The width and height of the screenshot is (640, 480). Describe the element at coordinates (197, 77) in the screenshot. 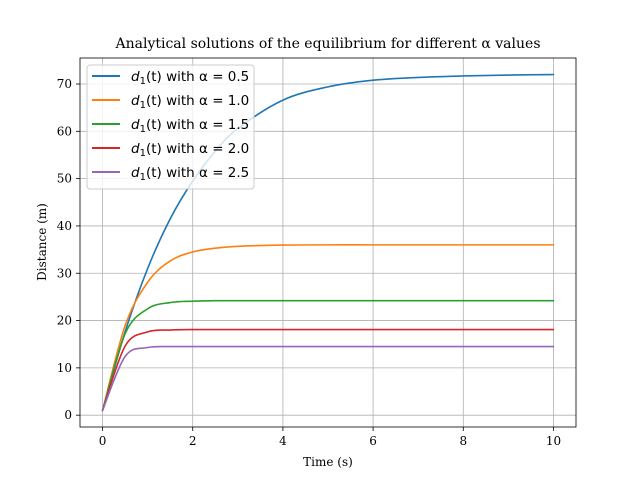

I see `legend-label-rest: (t) with α = 0.5` at that location.